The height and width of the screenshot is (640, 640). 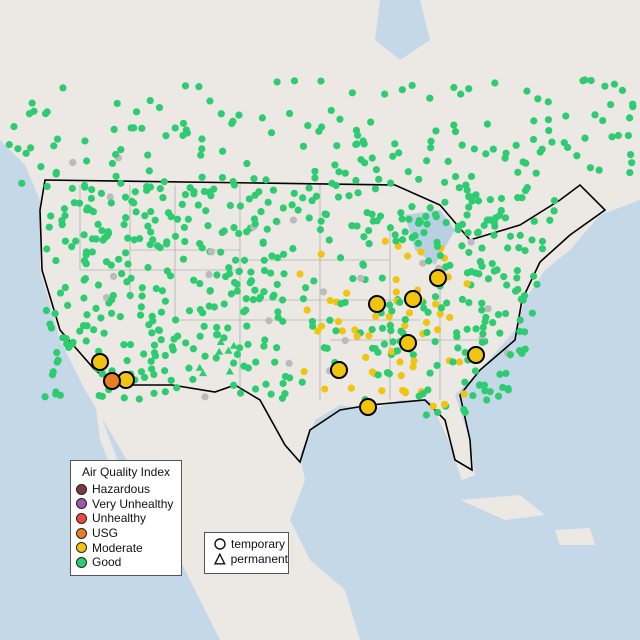 I want to click on triangle-icon, so click(x=220, y=558).